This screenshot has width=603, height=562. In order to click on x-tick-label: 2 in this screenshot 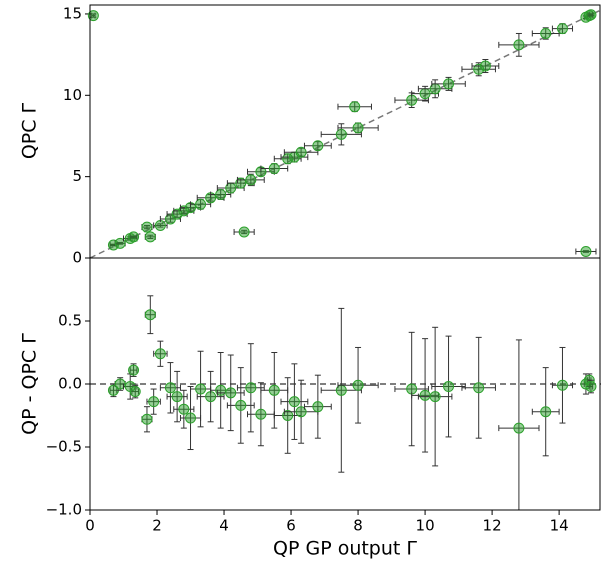, I will do `click(157, 526)`.